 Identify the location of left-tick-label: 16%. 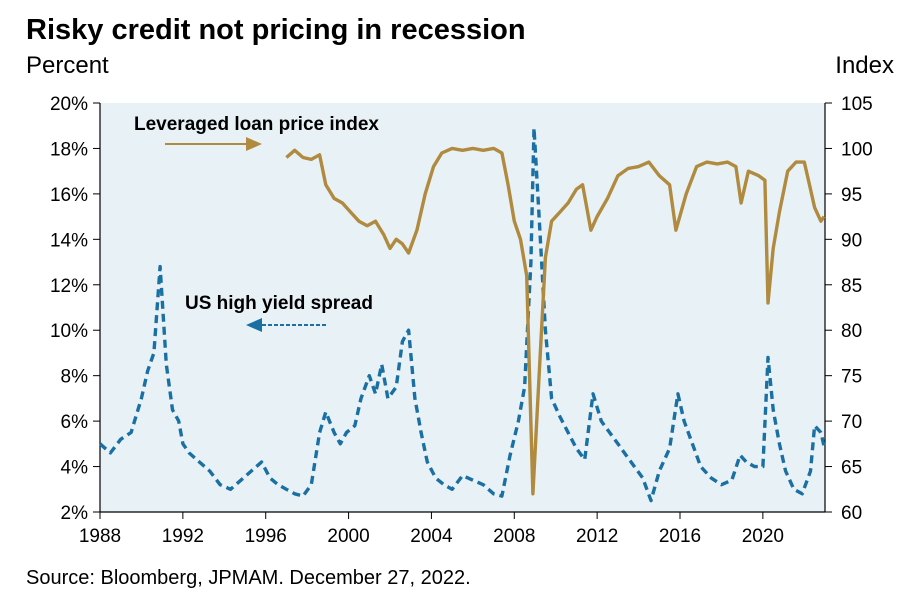
(69, 195).